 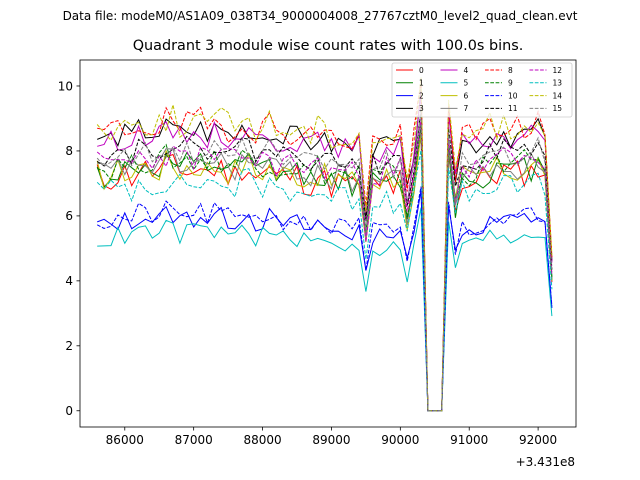 I want to click on legend-label-8: 8, so click(x=510, y=70).